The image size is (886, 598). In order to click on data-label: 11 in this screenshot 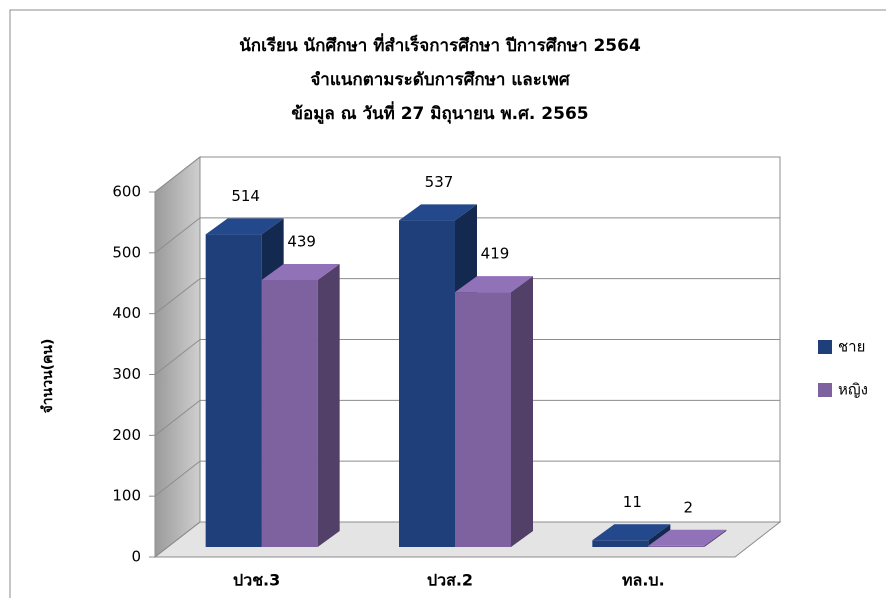, I will do `click(632, 502)`.